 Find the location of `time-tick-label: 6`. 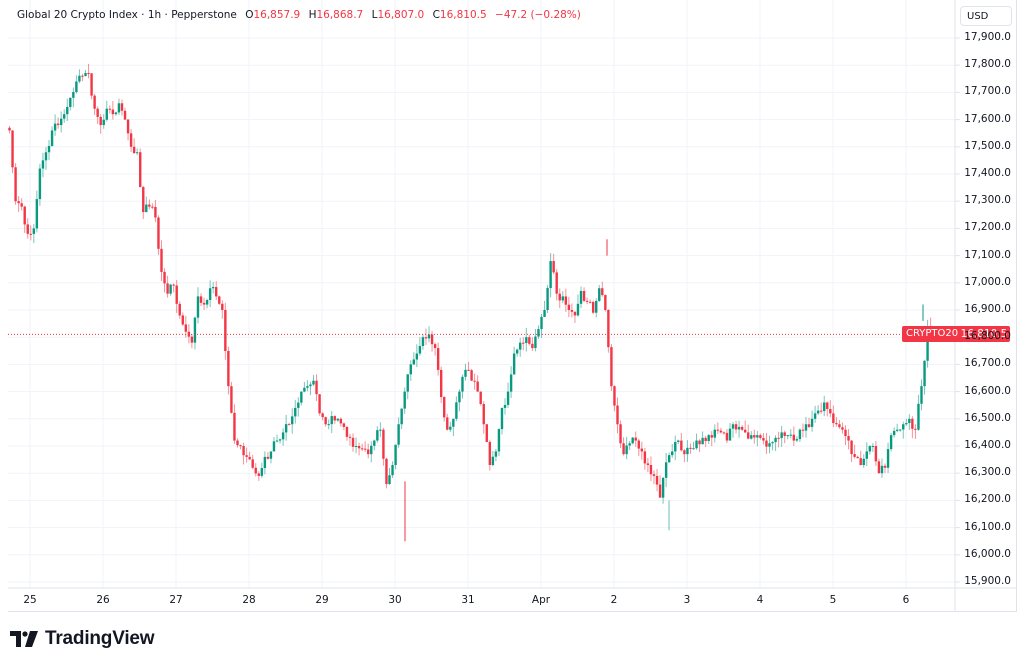

time-tick-label: 6 is located at coordinates (906, 600).